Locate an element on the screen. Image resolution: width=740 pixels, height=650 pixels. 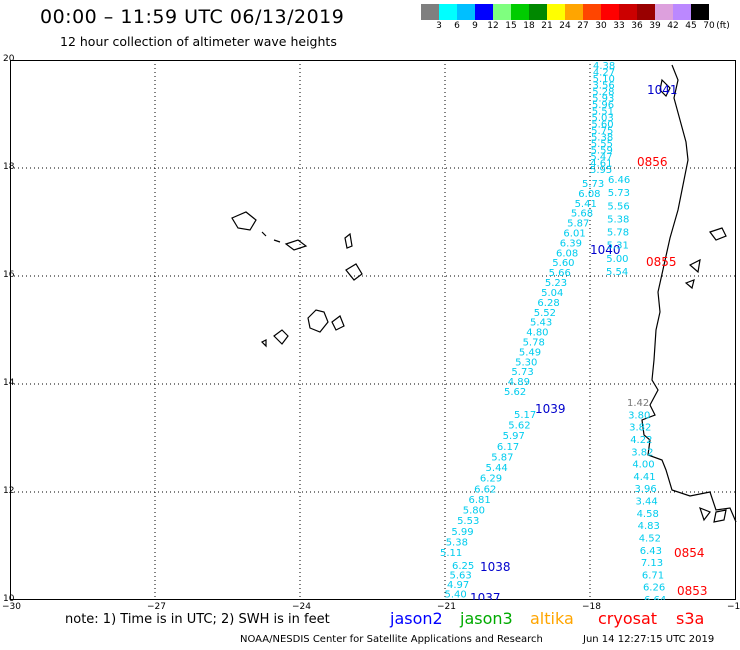
wave-height-value: 6.81 is located at coordinates (479, 500).